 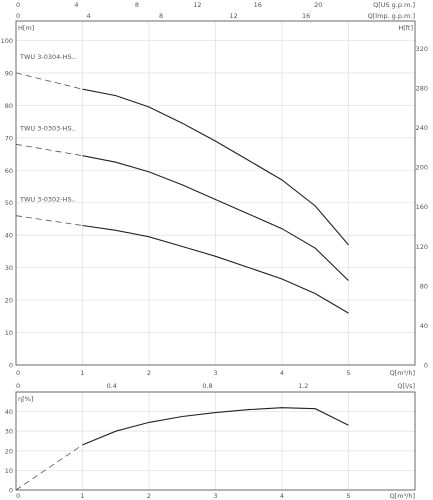 What do you see at coordinates (207, 386) in the screenshot?
I see `top-ls-tick-label: 0.8` at bounding box center [207, 386].